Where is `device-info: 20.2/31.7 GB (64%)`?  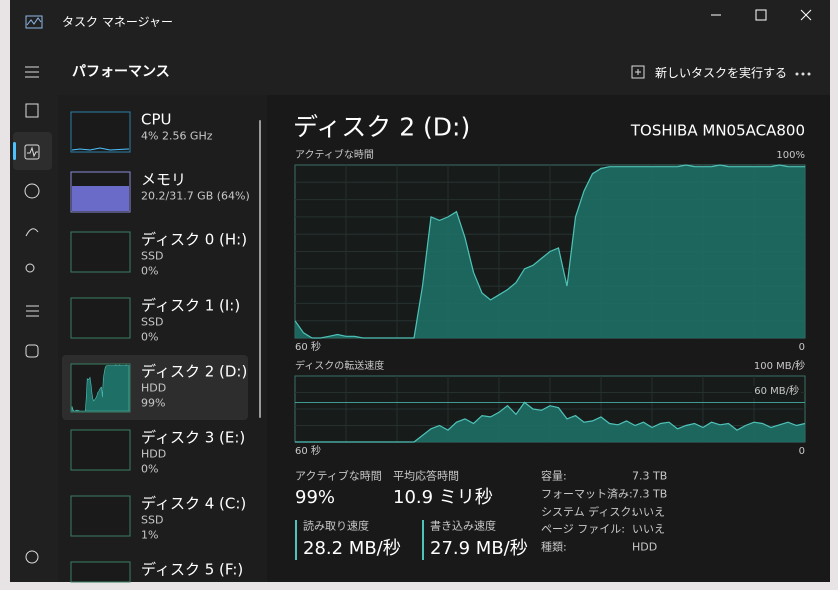 device-info: 20.2/31.7 GB (64%) is located at coordinates (195, 196).